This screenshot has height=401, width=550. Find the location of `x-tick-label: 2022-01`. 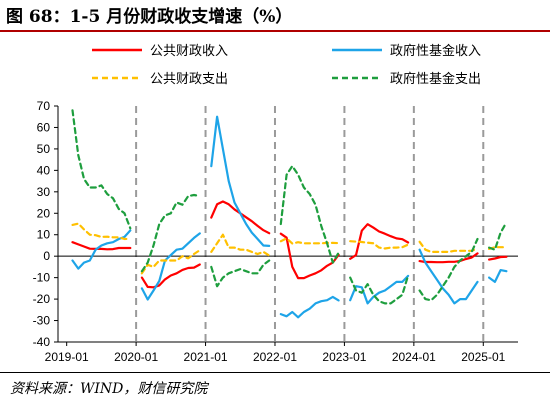

x-tick-label: 2022-01 is located at coordinates (275, 357).